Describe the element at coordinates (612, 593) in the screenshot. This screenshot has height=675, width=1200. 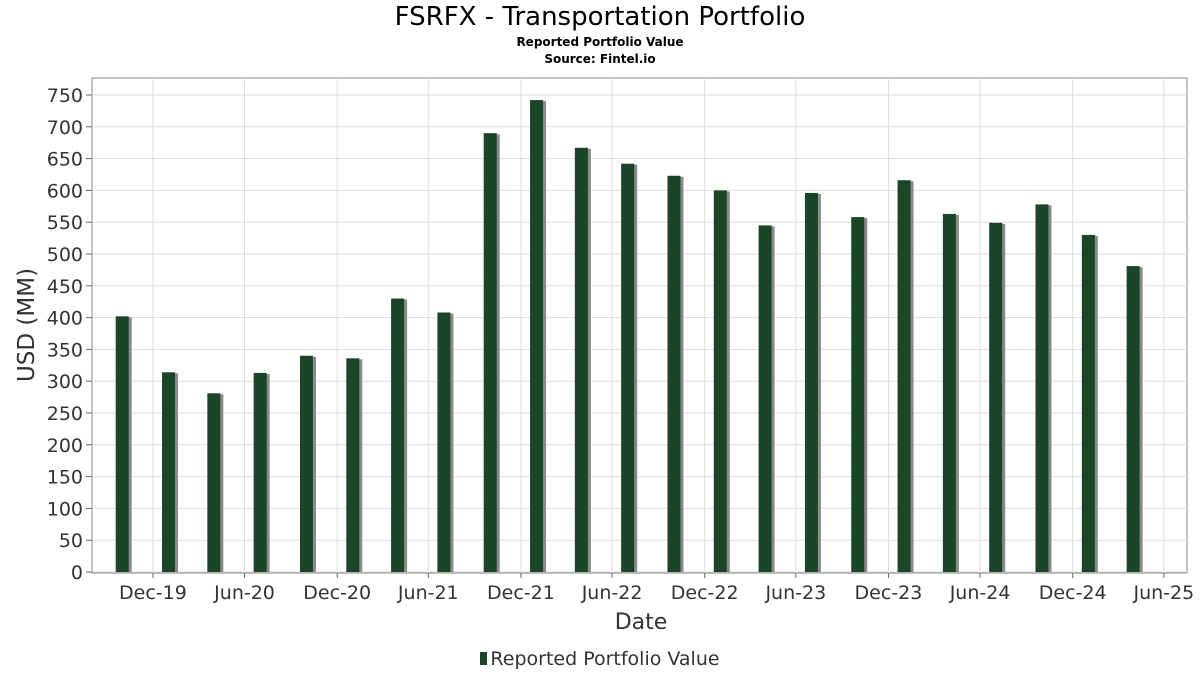
I see `x-tick-label: Jun-22` at that location.